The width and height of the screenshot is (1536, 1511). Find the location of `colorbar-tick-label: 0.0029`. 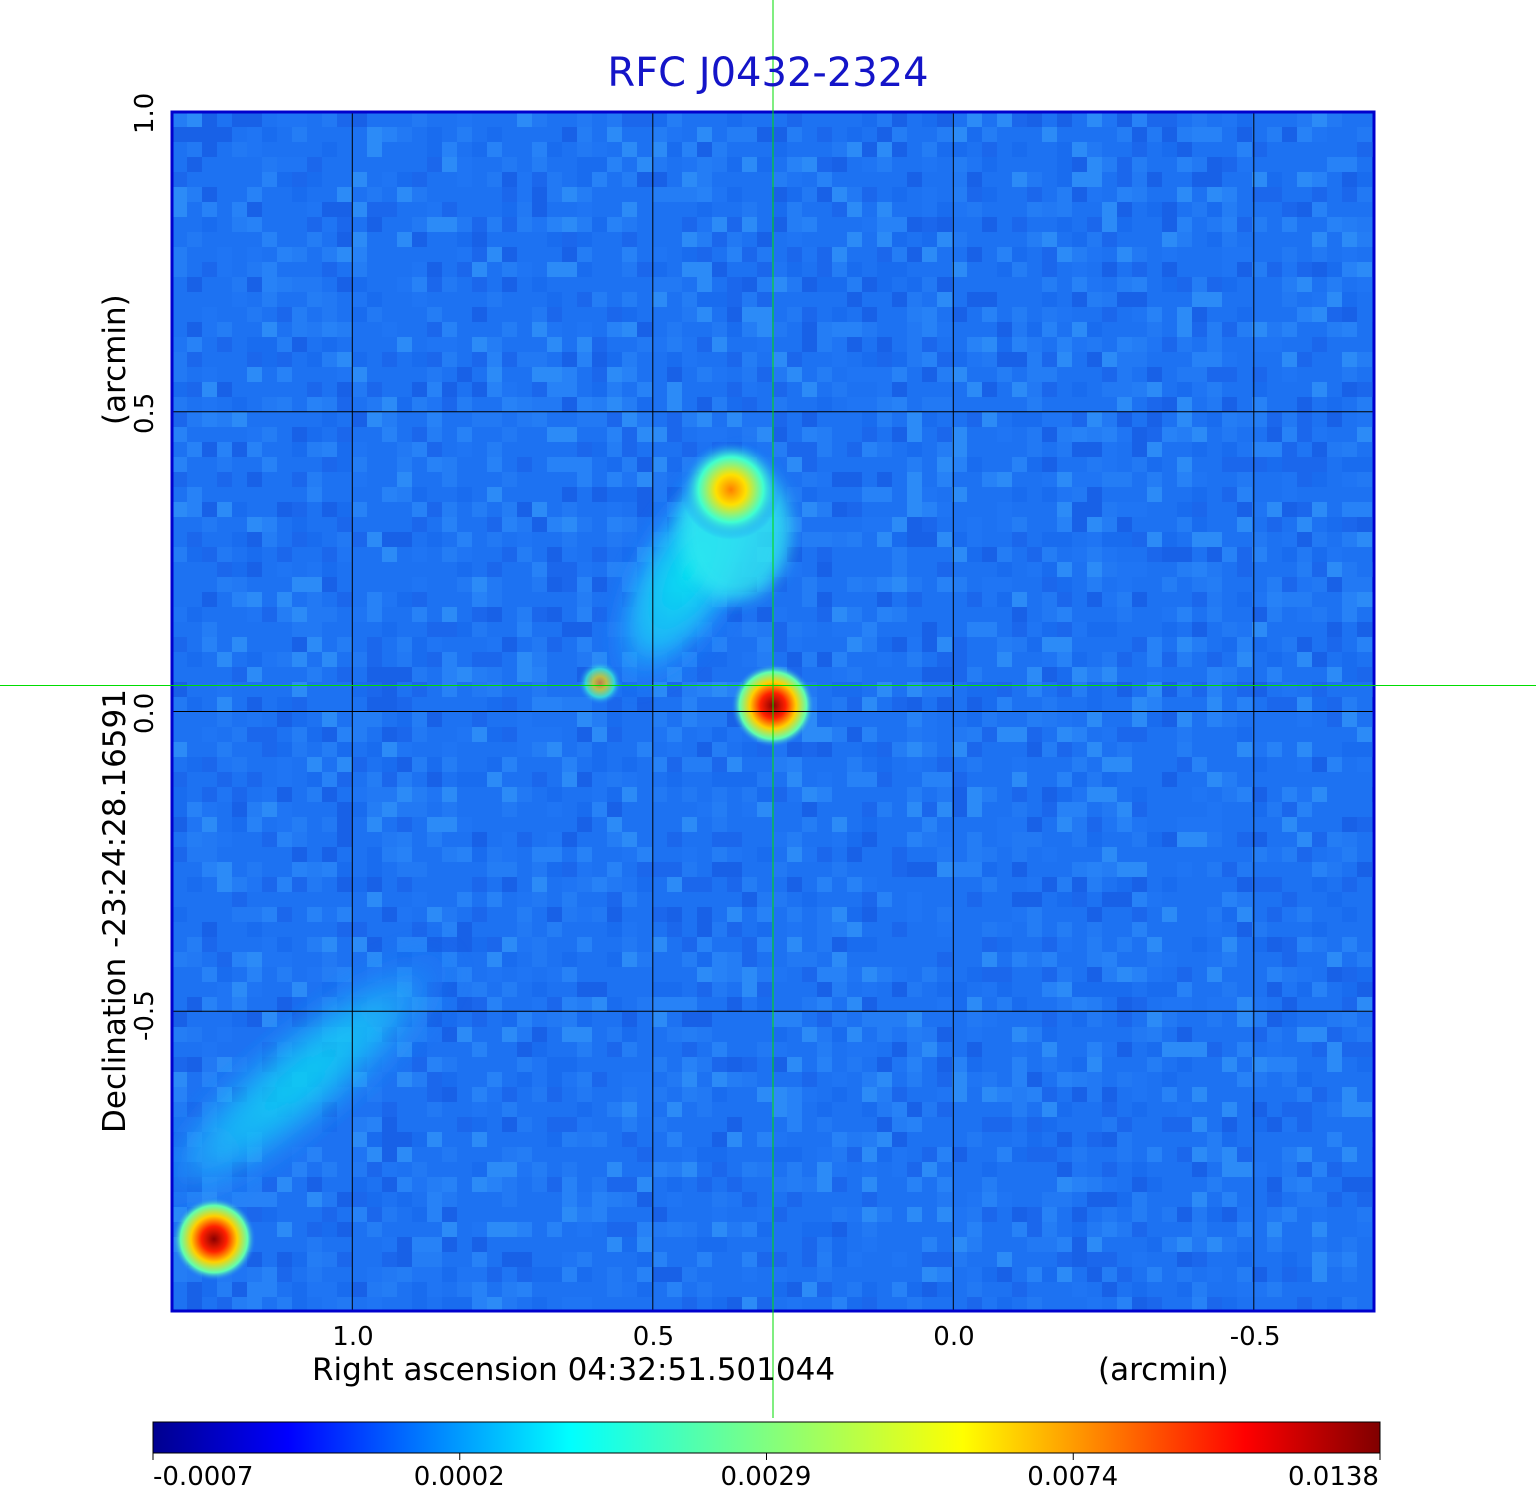

colorbar-tick-label: 0.0029 is located at coordinates (766, 1477).